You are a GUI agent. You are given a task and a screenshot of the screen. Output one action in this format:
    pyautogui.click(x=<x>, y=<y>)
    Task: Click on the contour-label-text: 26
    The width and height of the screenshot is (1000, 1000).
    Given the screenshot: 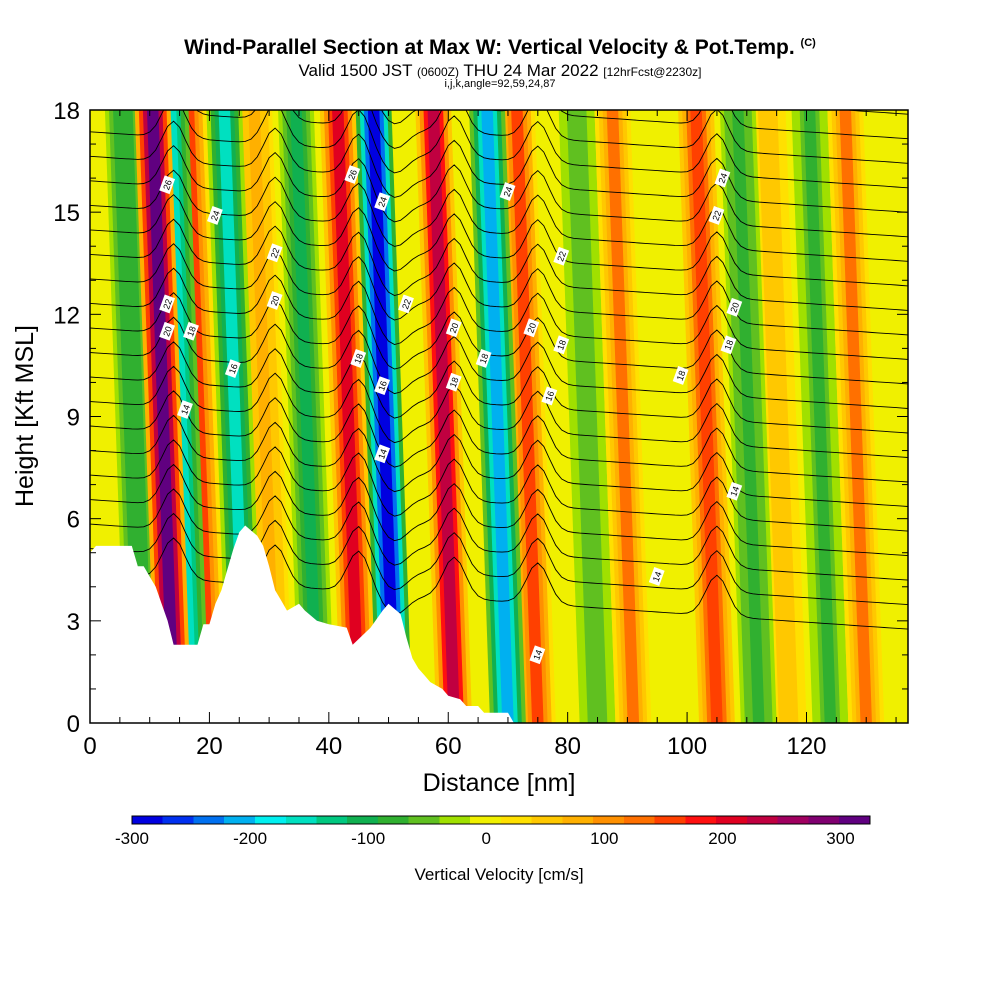 What is the action you would take?
    pyautogui.click(x=167, y=184)
    